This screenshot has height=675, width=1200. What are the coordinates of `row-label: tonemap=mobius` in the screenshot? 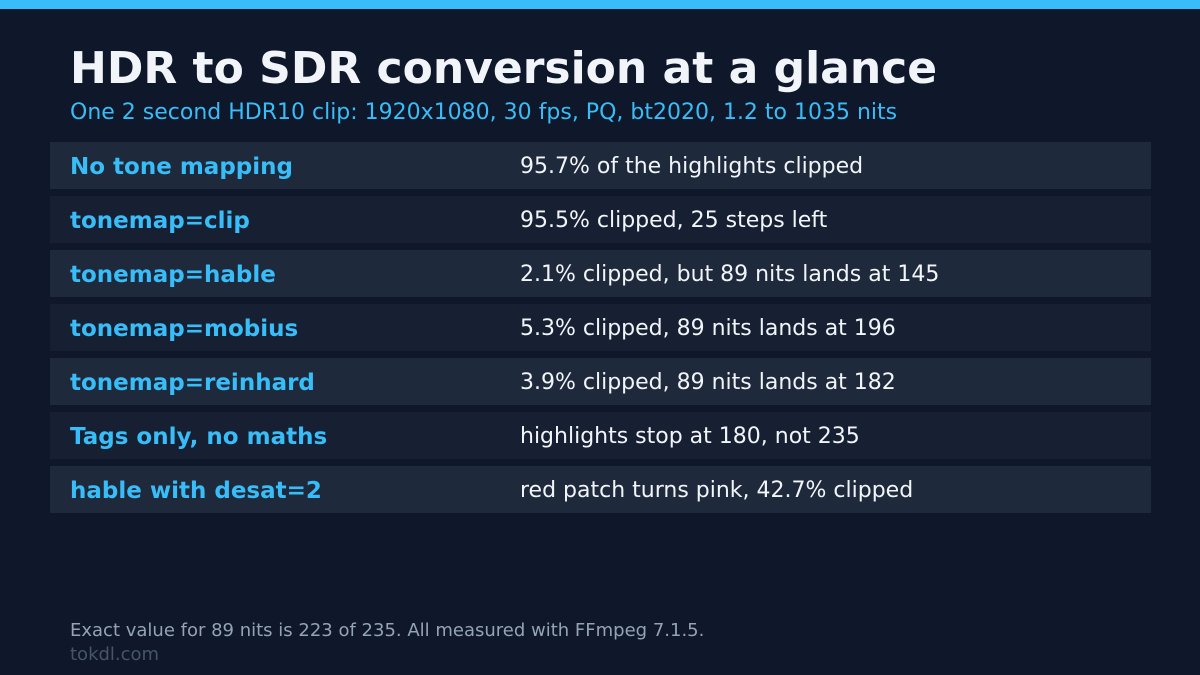 It's located at (184, 329).